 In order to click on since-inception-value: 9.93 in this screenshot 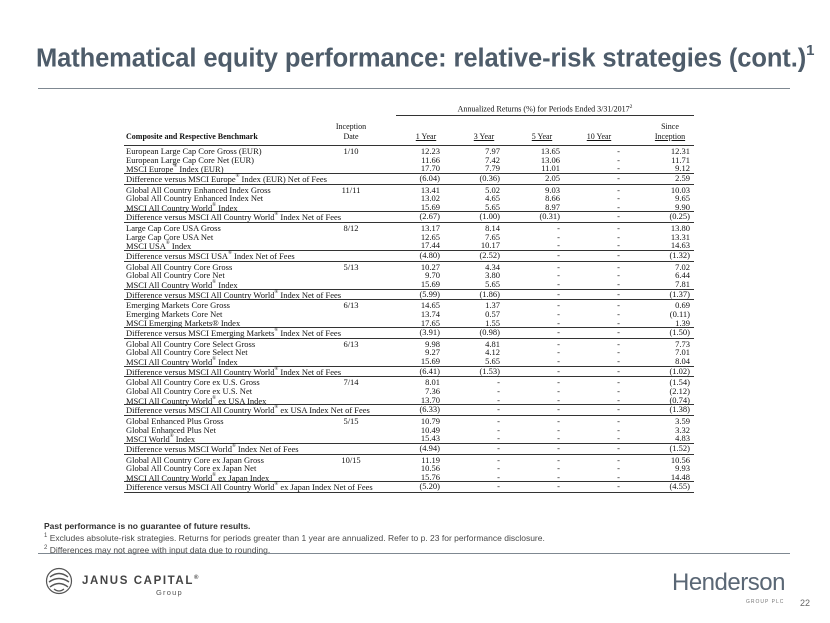, I will do `click(682, 468)`.